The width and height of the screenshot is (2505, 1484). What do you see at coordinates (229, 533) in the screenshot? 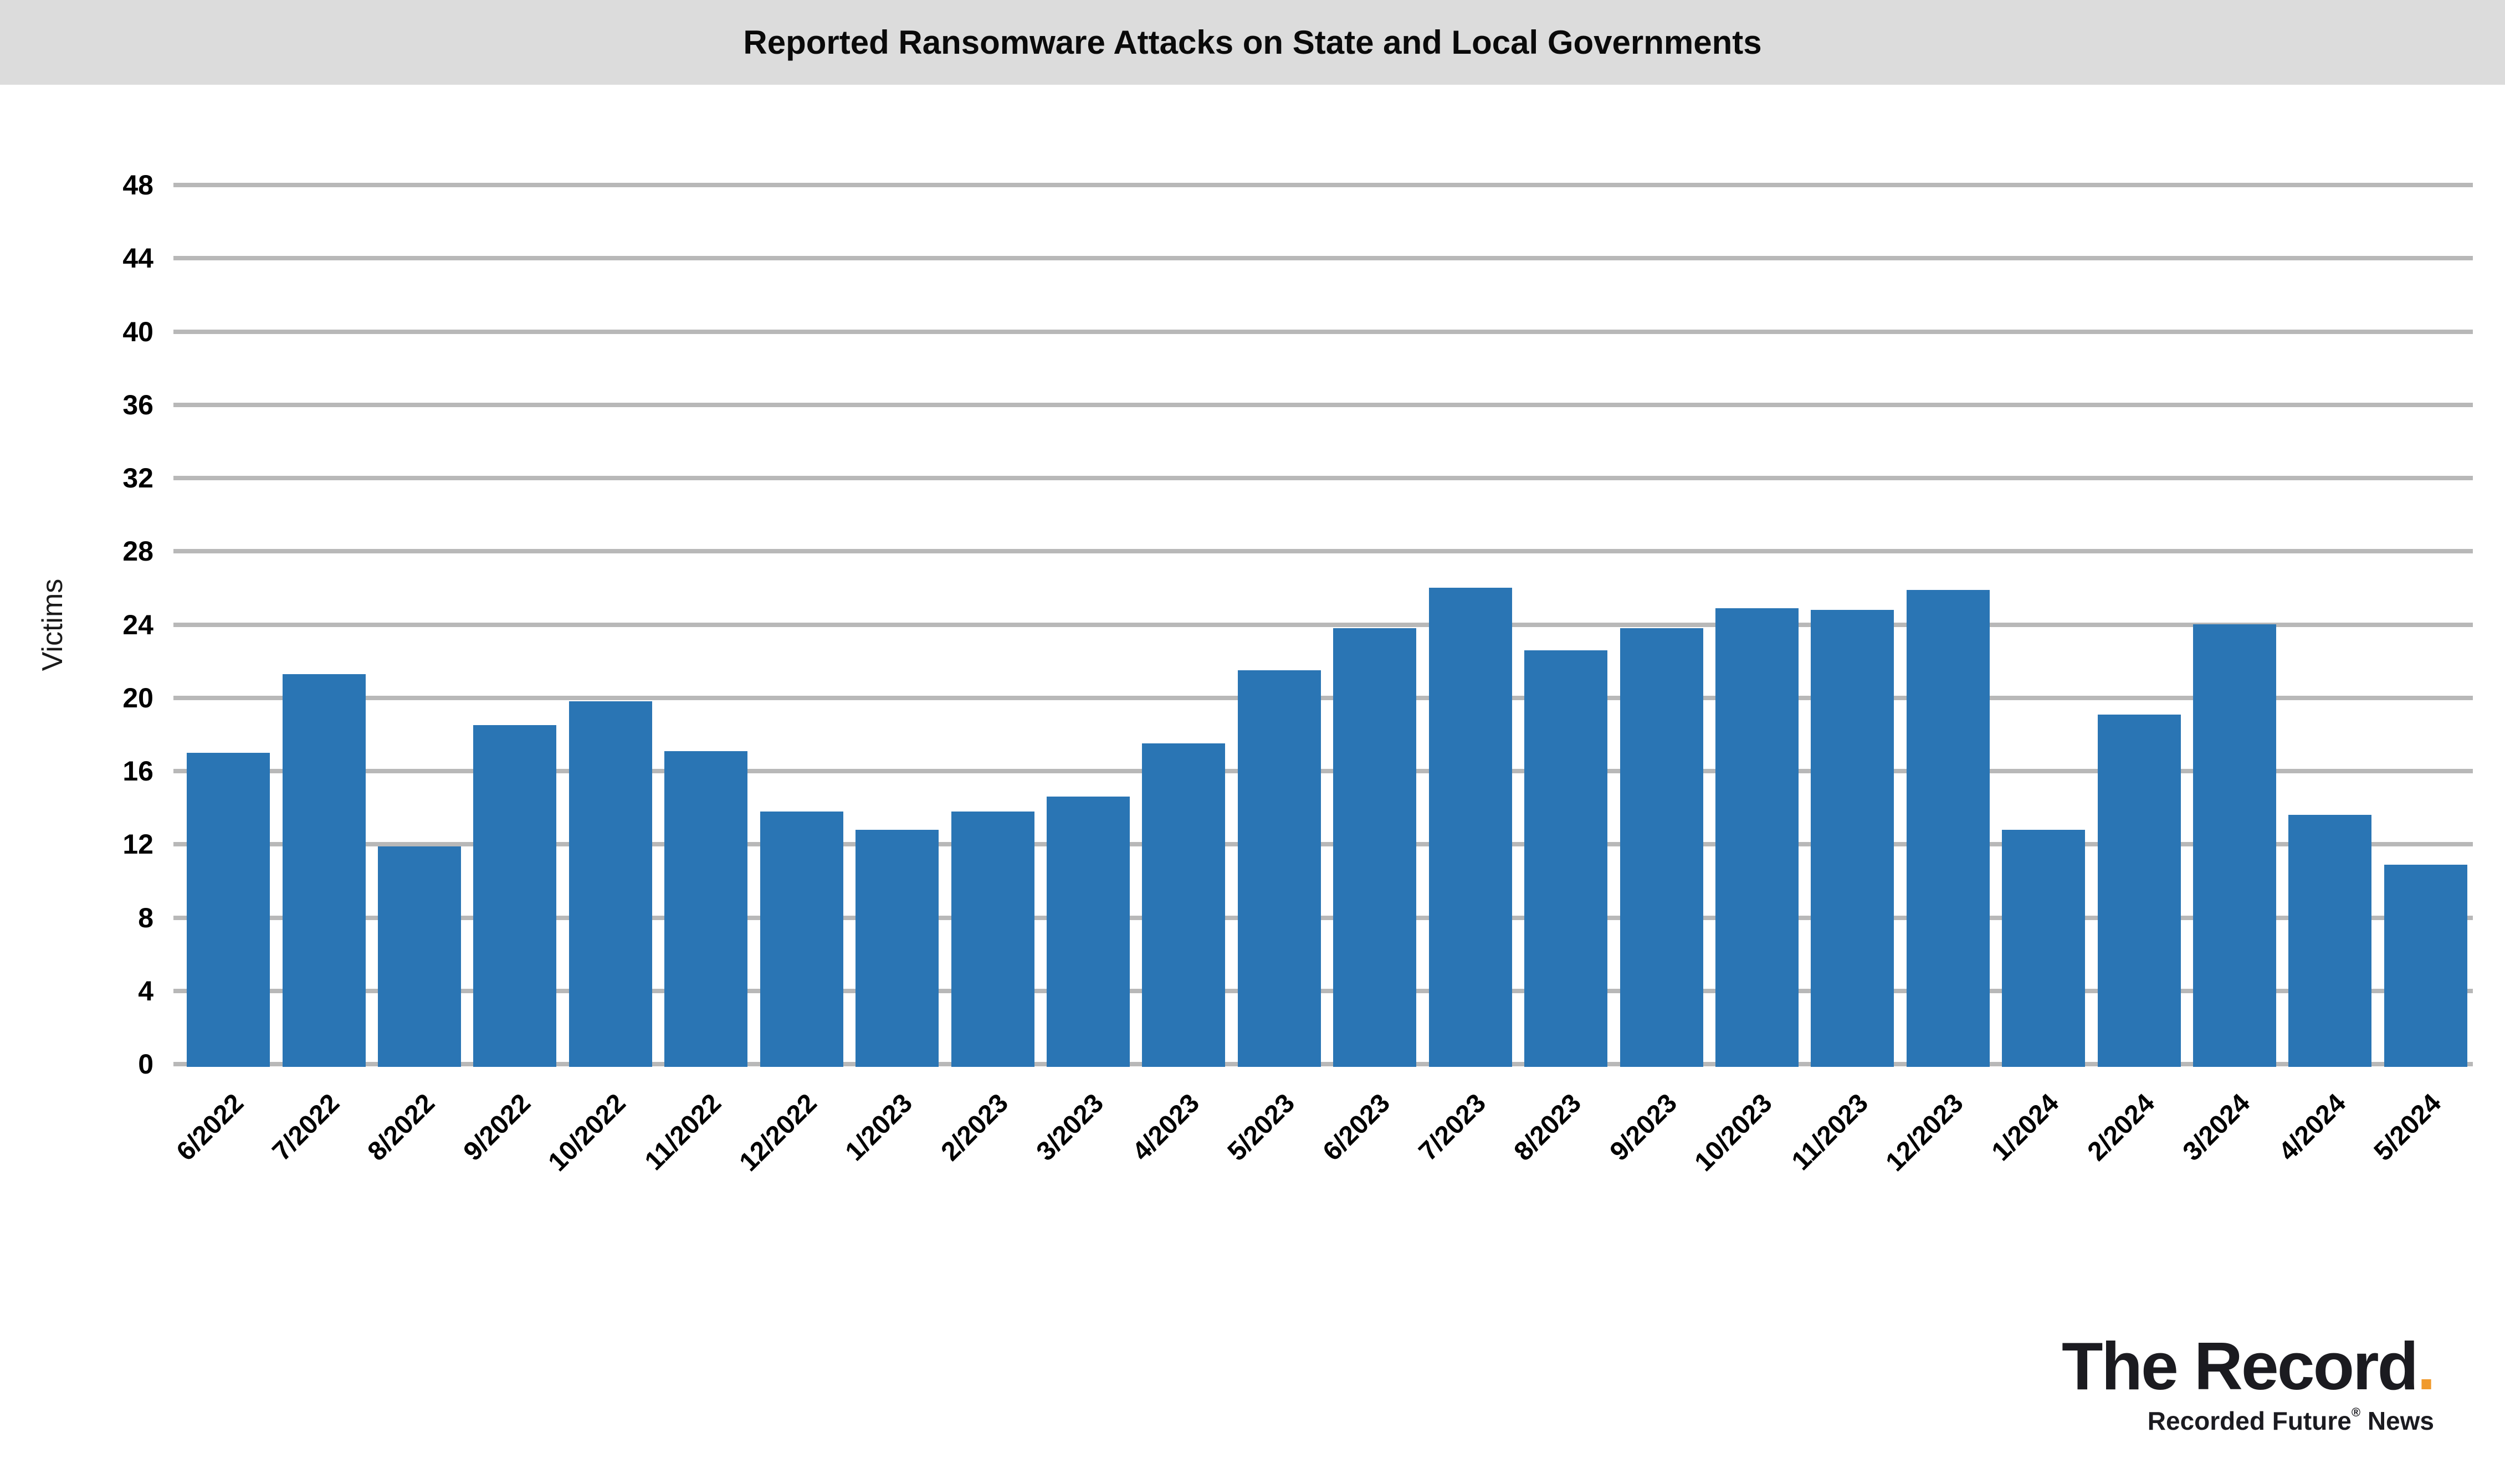
I see `bar-slot-6/2022` at bounding box center [229, 533].